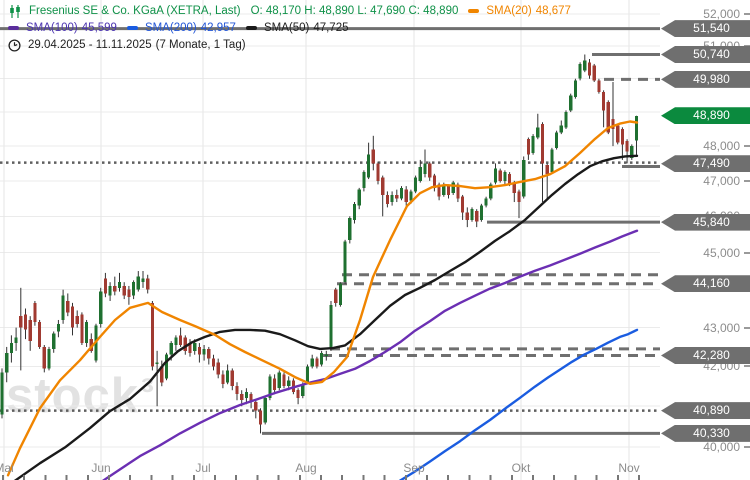 The height and width of the screenshot is (480, 750). I want to click on sma100-value: 45,599, so click(99, 28).